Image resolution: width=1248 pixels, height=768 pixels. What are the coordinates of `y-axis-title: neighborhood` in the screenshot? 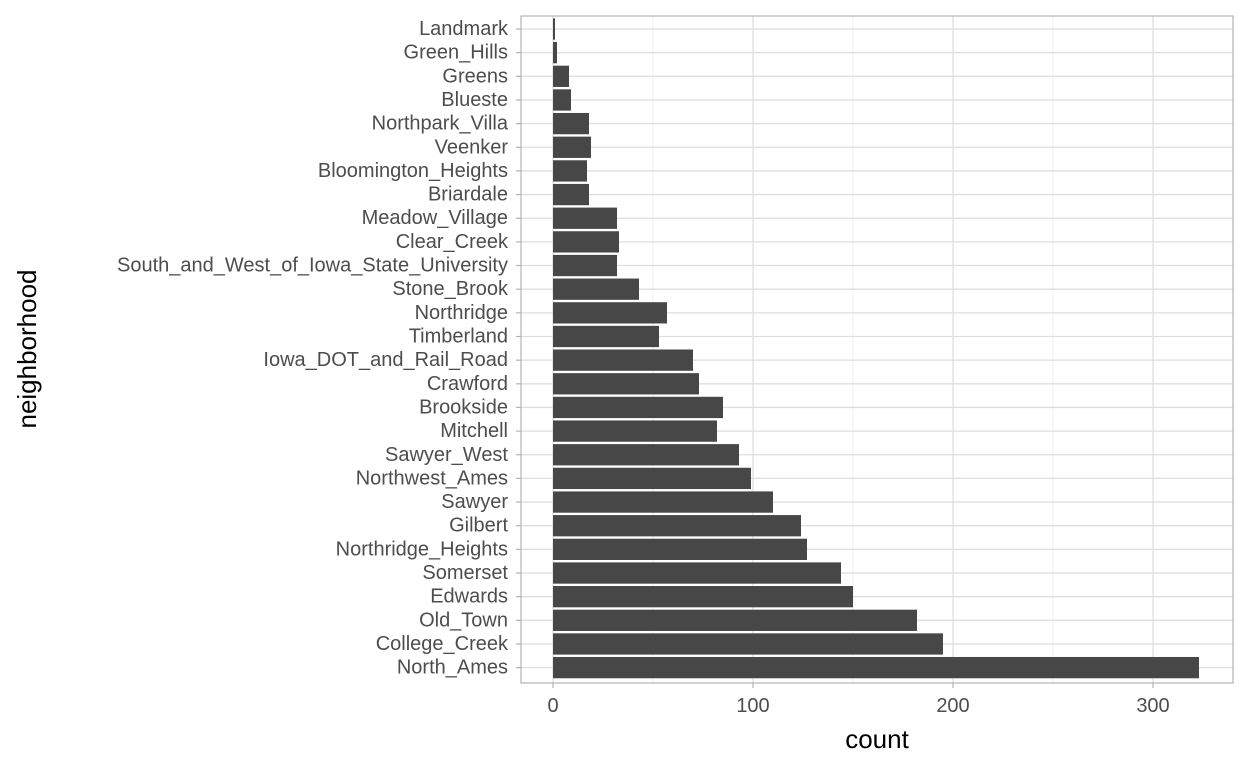 It's located at (27, 348).